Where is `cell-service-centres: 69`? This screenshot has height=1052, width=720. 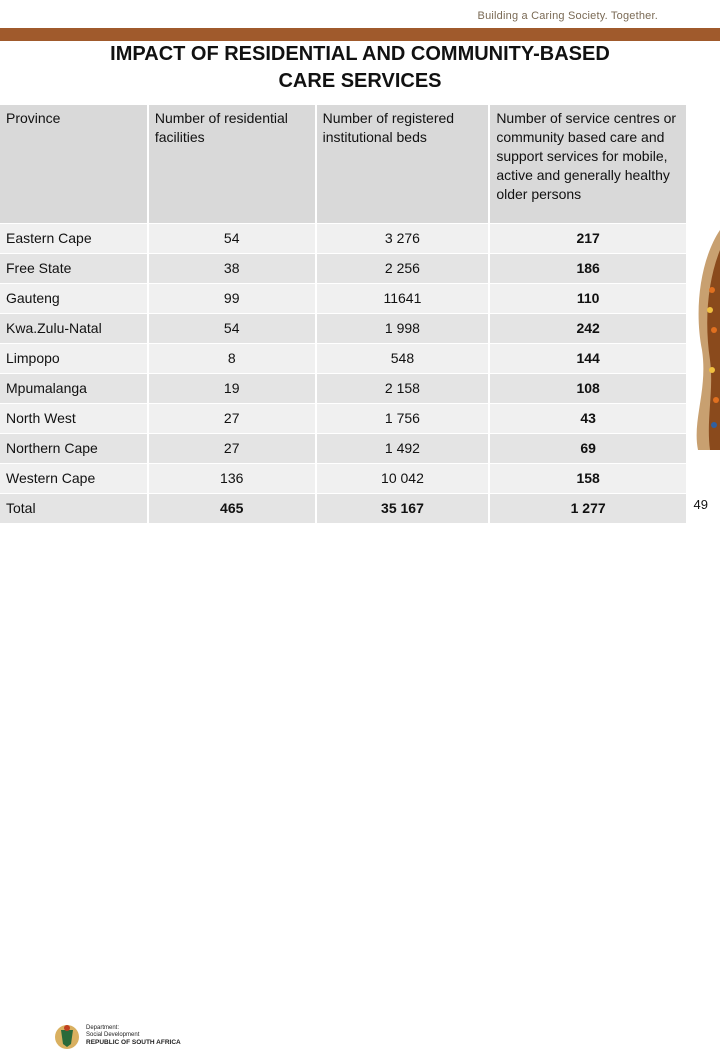
cell-service-centres: 69 is located at coordinates (588, 447).